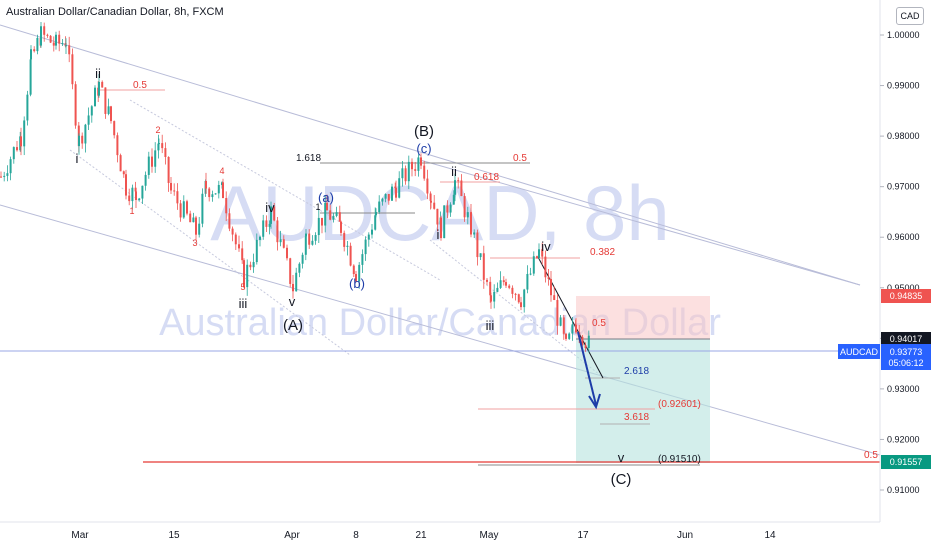 This screenshot has width=932, height=550. I want to click on wave-label: iii, so click(490, 325).